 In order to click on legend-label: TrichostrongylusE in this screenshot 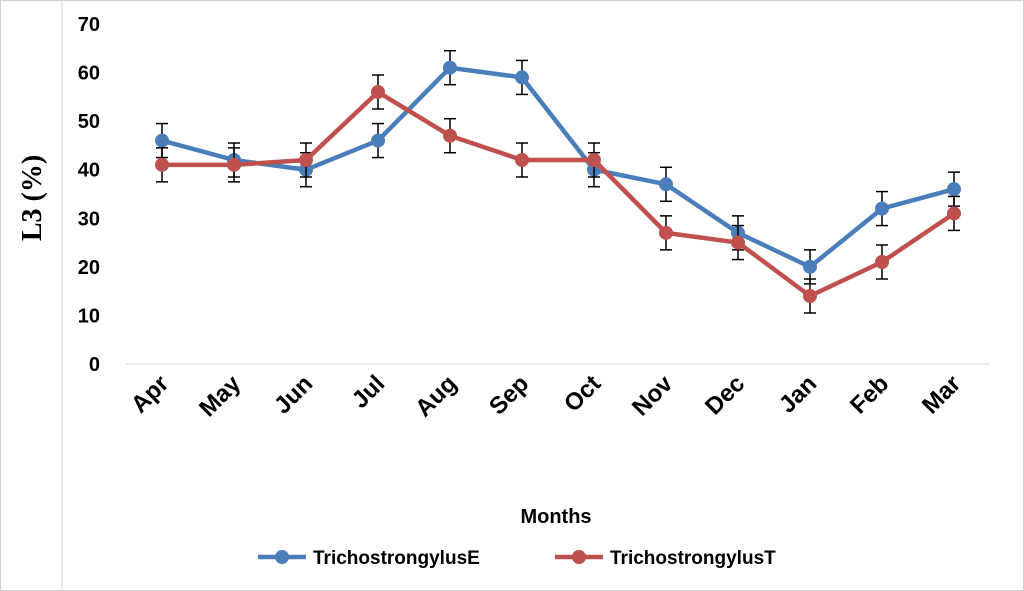, I will do `click(396, 558)`.